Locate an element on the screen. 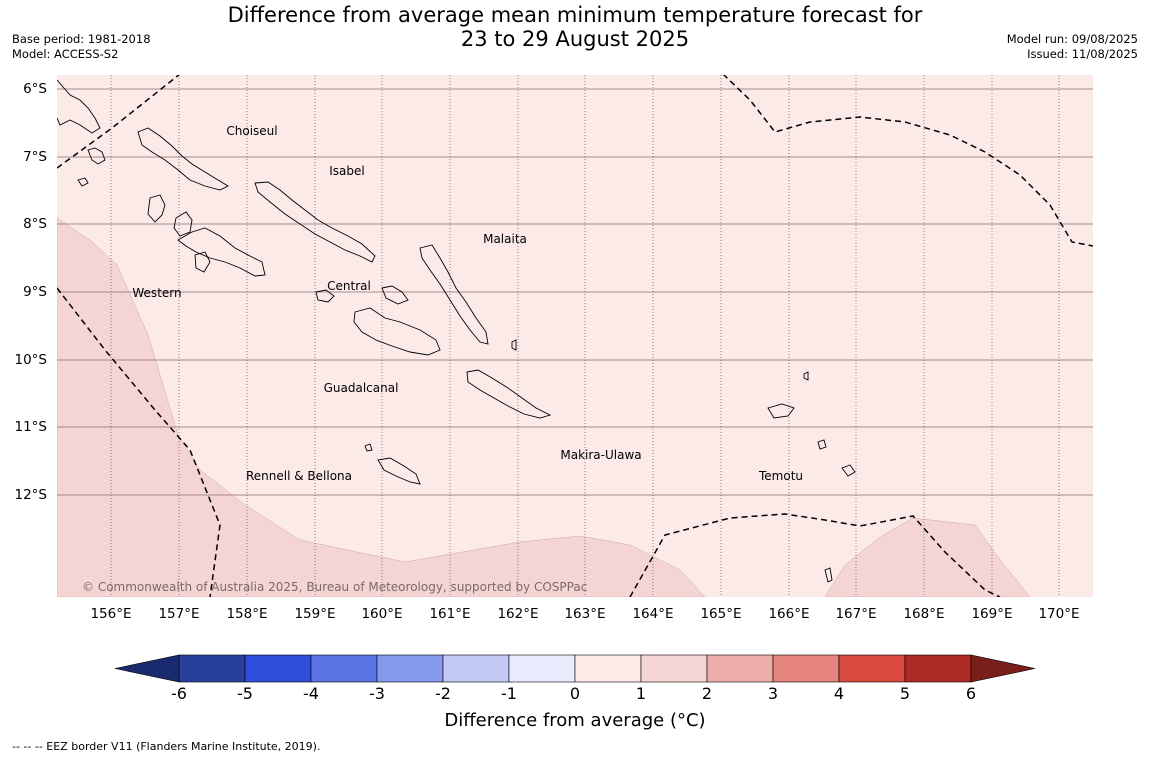  lon-label-162: 162°E is located at coordinates (518, 614).